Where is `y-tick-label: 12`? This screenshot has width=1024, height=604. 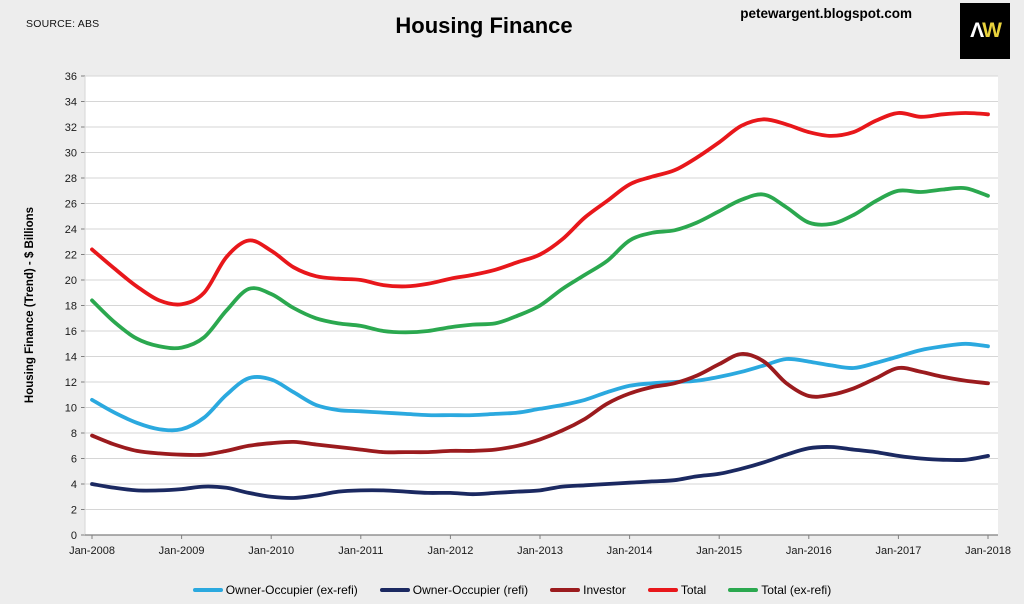
y-tick-label: 12 is located at coordinates (71, 383).